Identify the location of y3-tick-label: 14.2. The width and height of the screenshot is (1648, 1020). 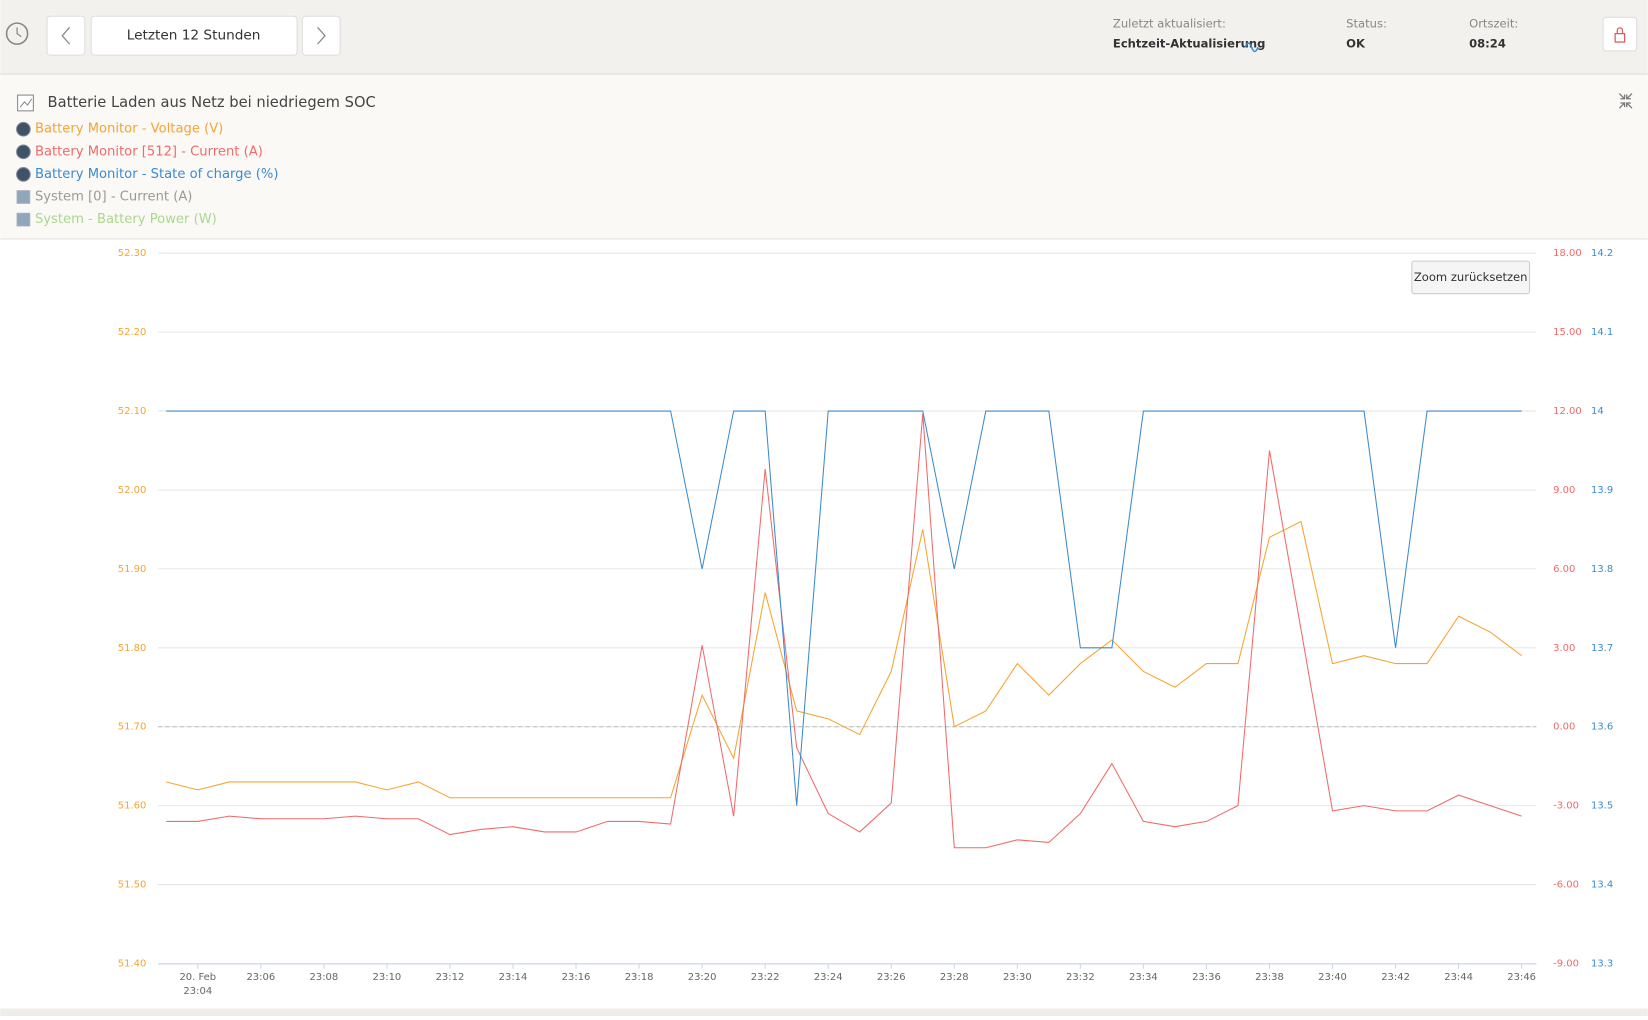
(1602, 253).